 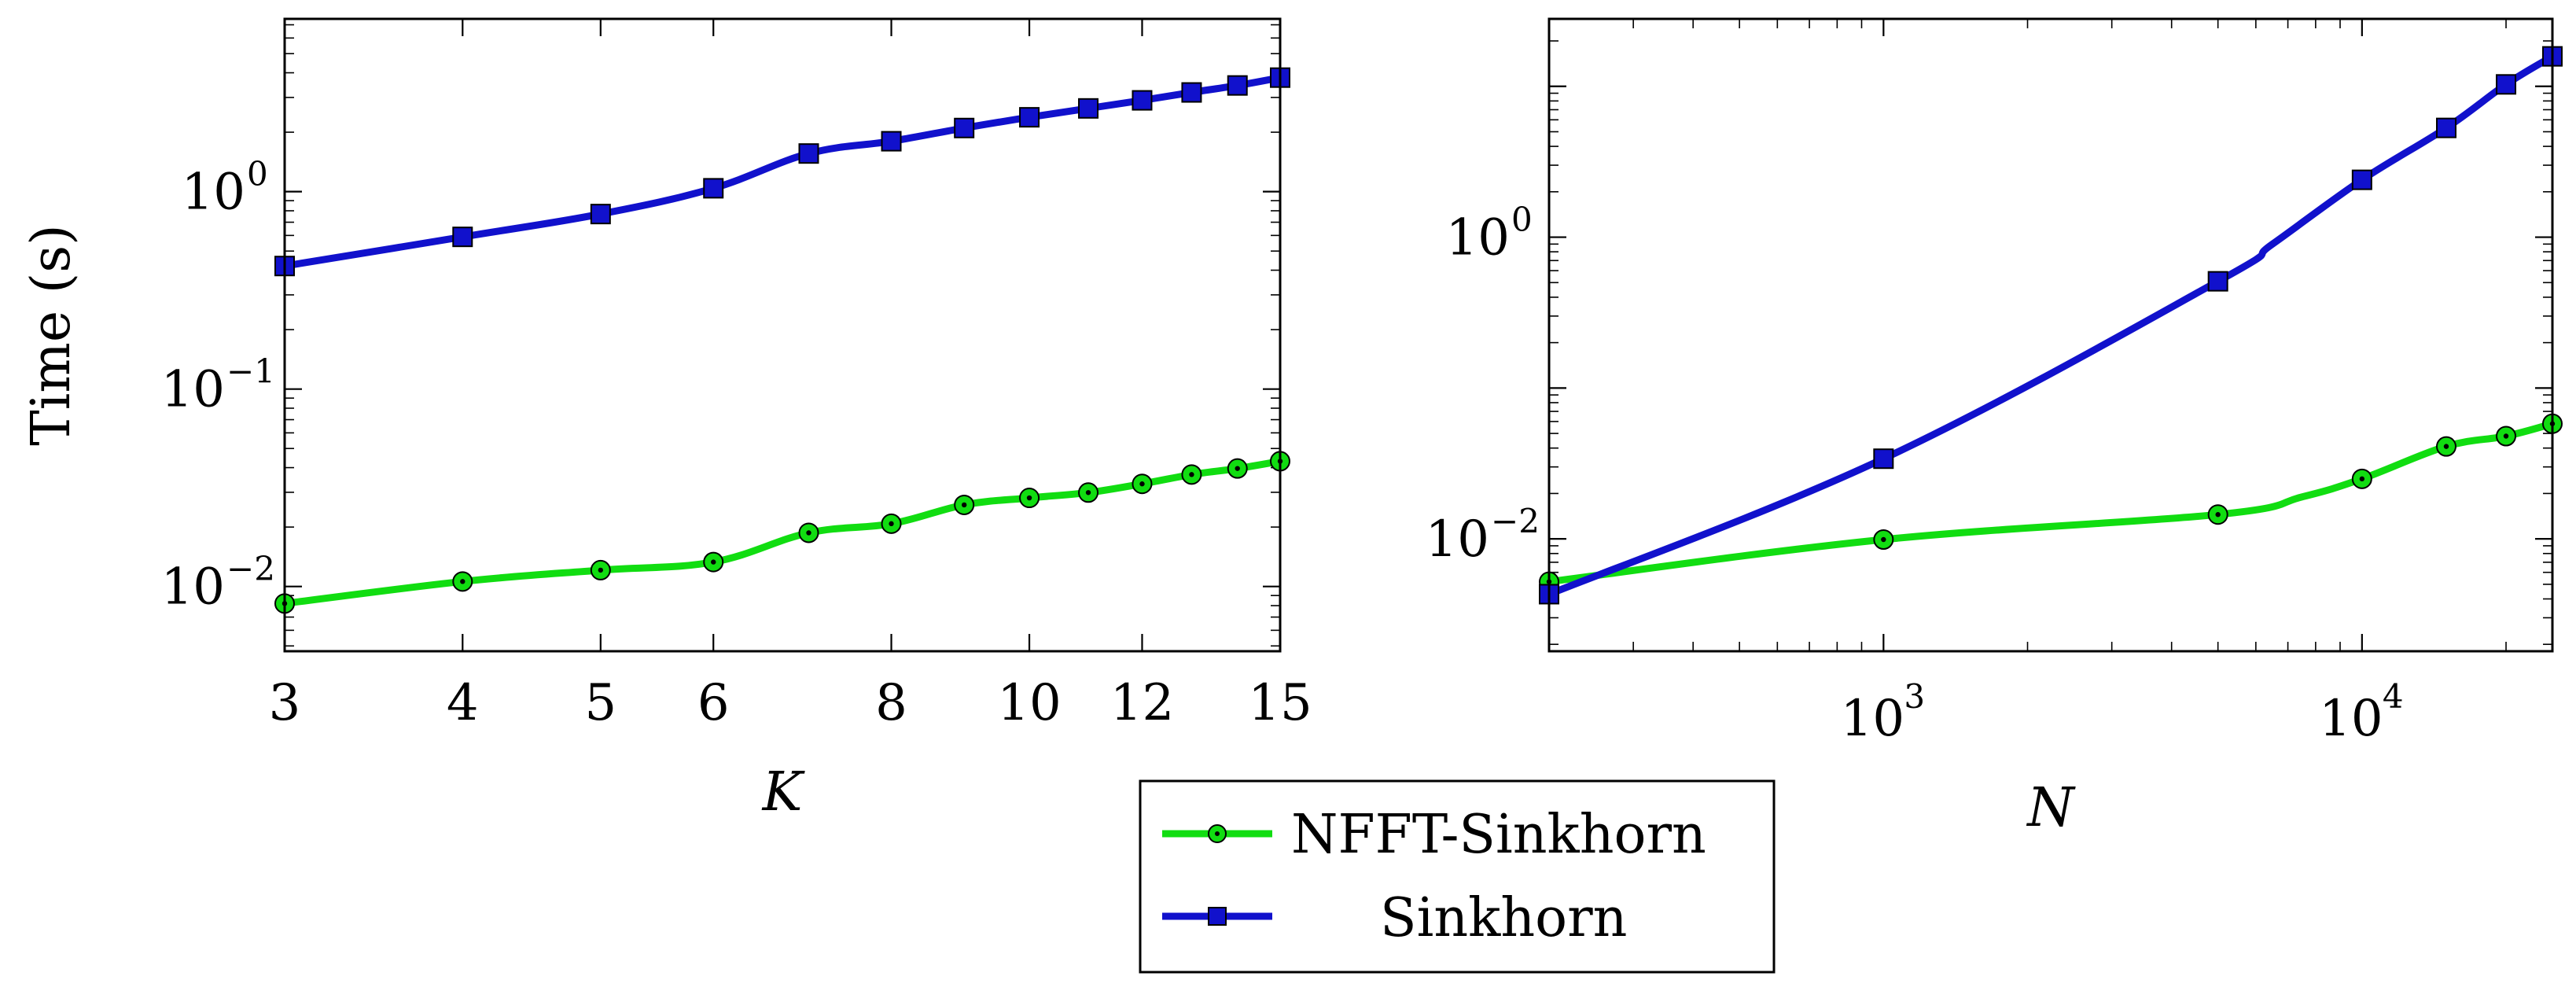 I want to click on right-x-axis-title: N, so click(x=2051, y=808).